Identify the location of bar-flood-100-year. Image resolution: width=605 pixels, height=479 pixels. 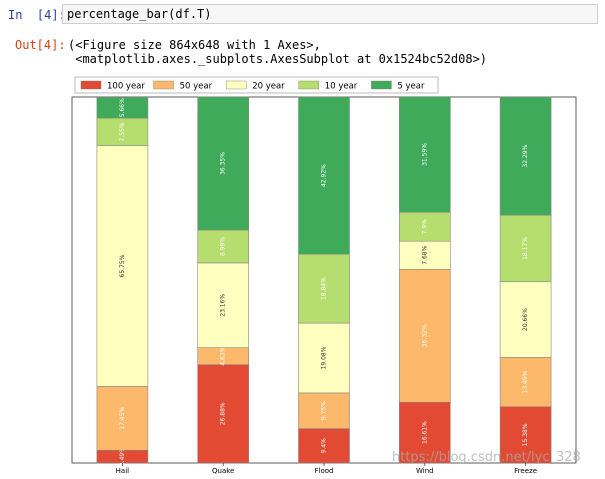
(324, 446).